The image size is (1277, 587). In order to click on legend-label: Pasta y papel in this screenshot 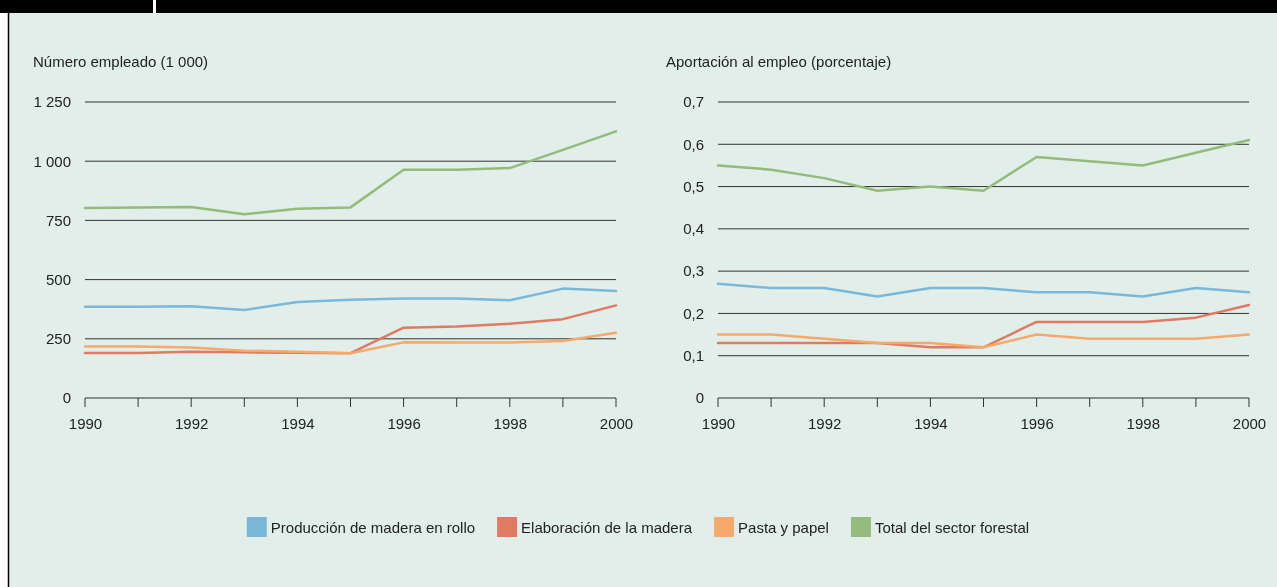, I will do `click(783, 527)`.